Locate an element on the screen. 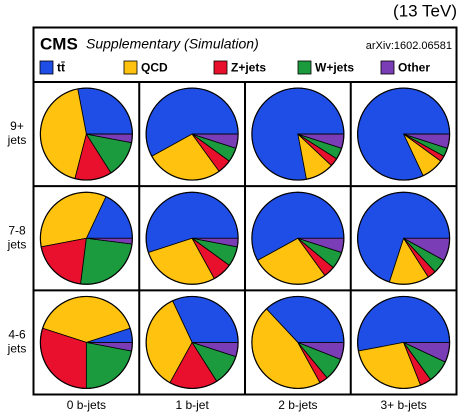 This screenshot has height=416, width=465. column-label: 0 b-jets is located at coordinates (86, 405).